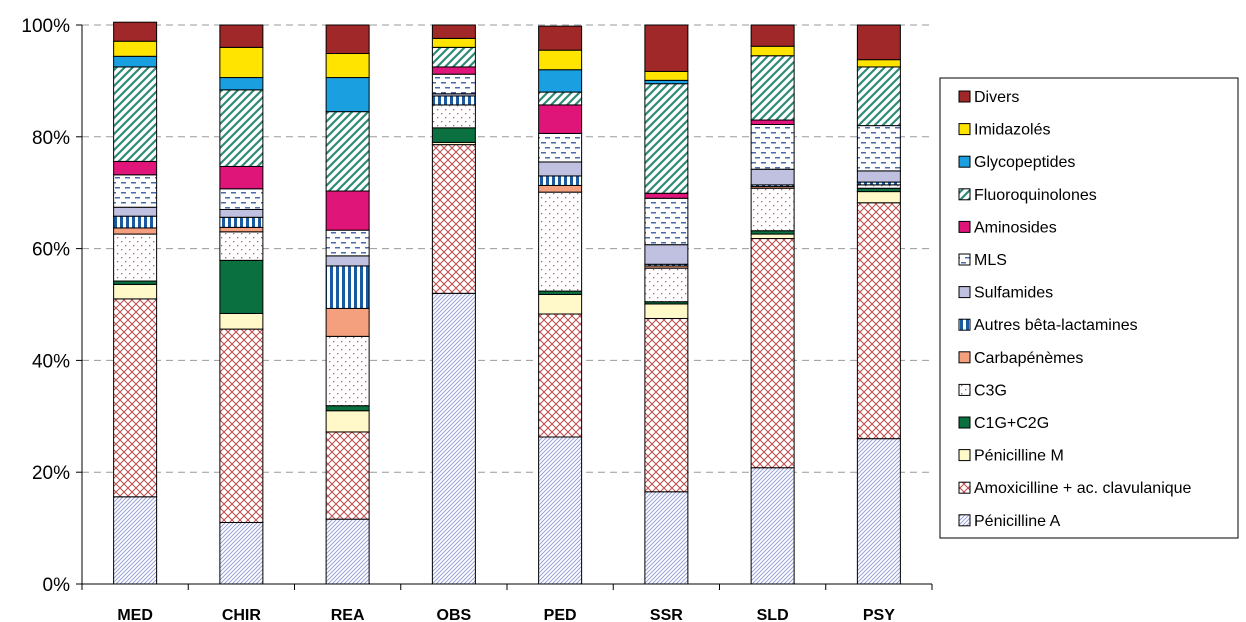 The image size is (1246, 622). Describe the element at coordinates (51, 361) in the screenshot. I see `y-tick-label: 40%` at that location.